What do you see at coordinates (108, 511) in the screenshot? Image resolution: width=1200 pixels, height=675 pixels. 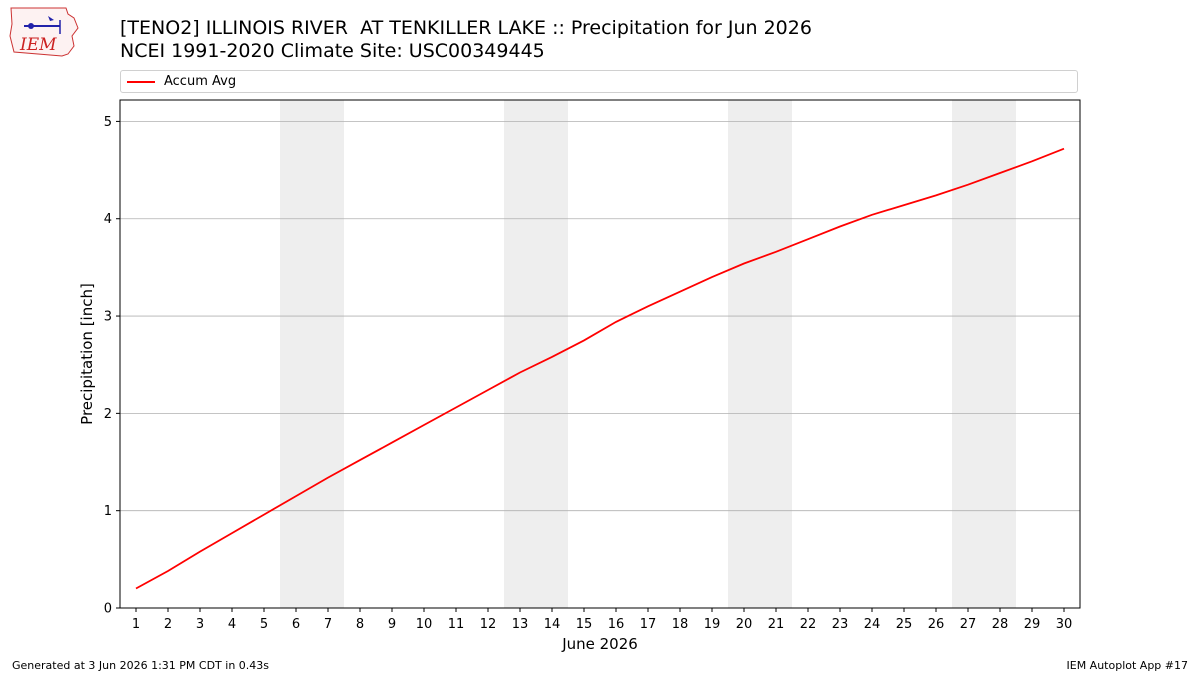 I see `y-tick-label-1: 1` at bounding box center [108, 511].